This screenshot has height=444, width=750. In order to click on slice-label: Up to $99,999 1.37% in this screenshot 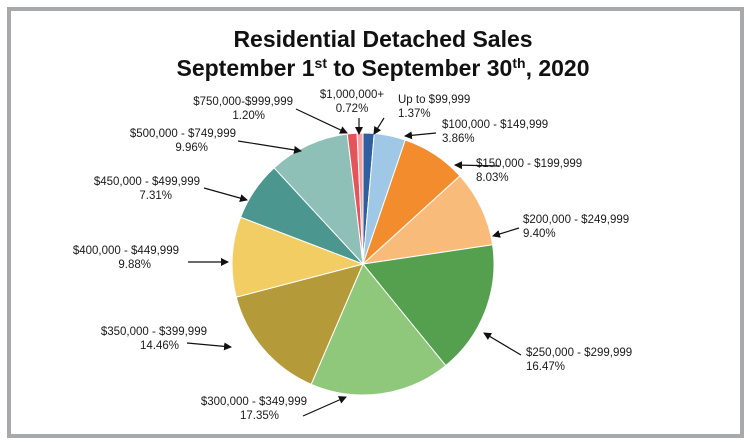, I will do `click(434, 107)`.